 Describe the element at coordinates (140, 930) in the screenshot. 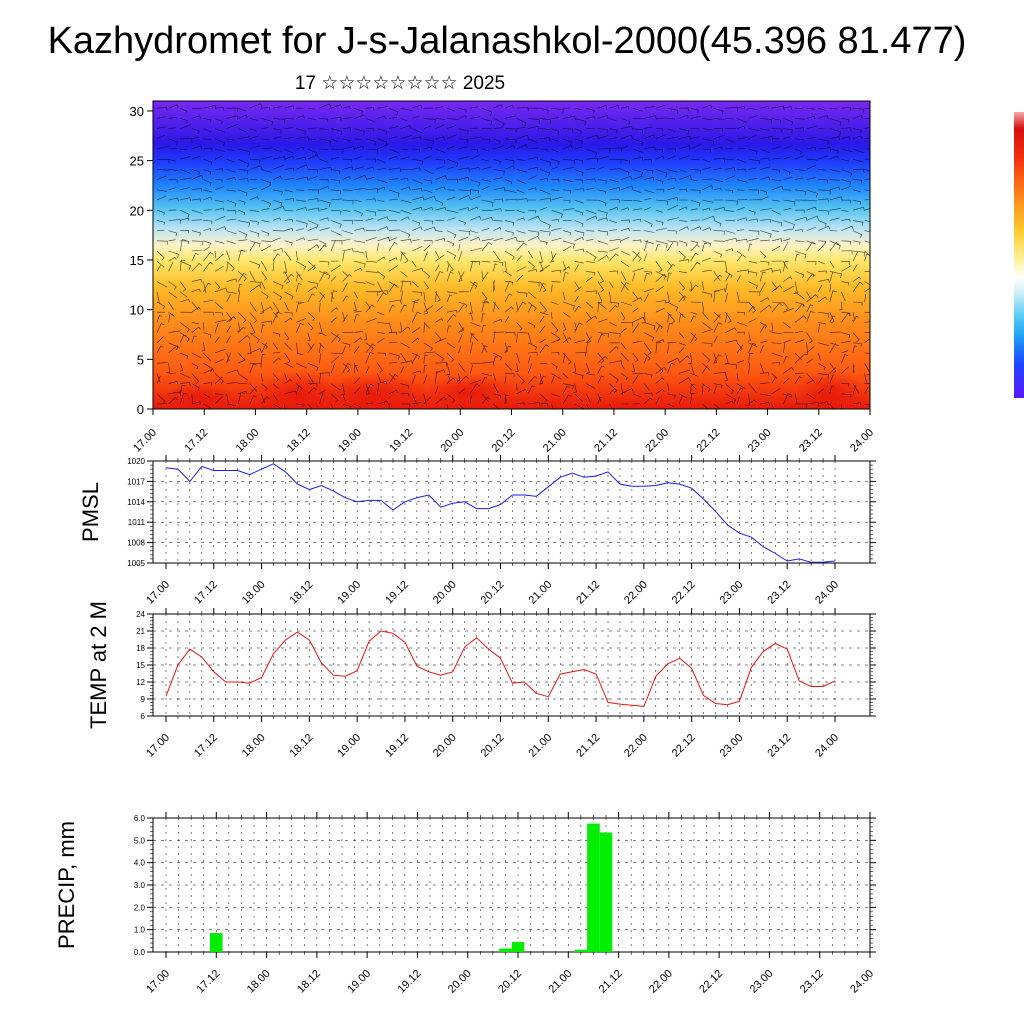

I see `y-tick-label: 1.0` at that location.